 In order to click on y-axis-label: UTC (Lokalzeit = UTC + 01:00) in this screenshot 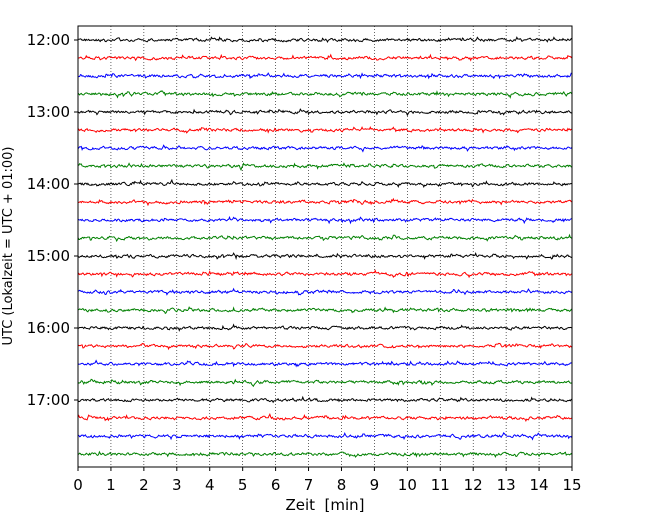, I will do `click(8, 246)`.